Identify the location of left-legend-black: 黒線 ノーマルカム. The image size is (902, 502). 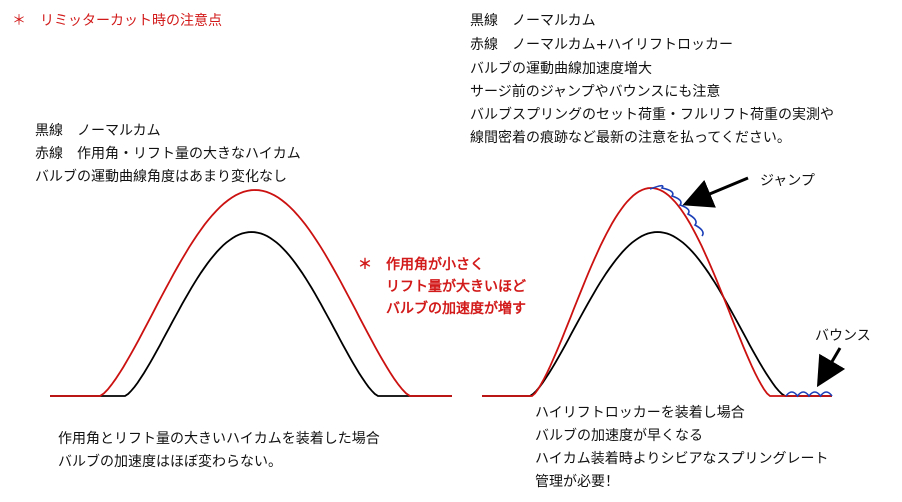
(98, 131).